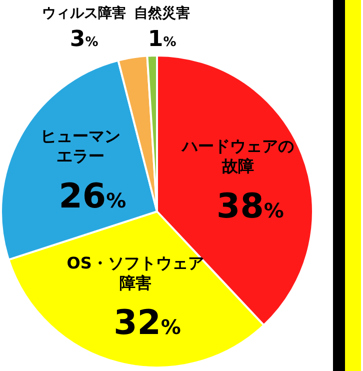  Describe the element at coordinates (162, 13) in the screenshot. I see `slice-label: 自然災害` at that location.